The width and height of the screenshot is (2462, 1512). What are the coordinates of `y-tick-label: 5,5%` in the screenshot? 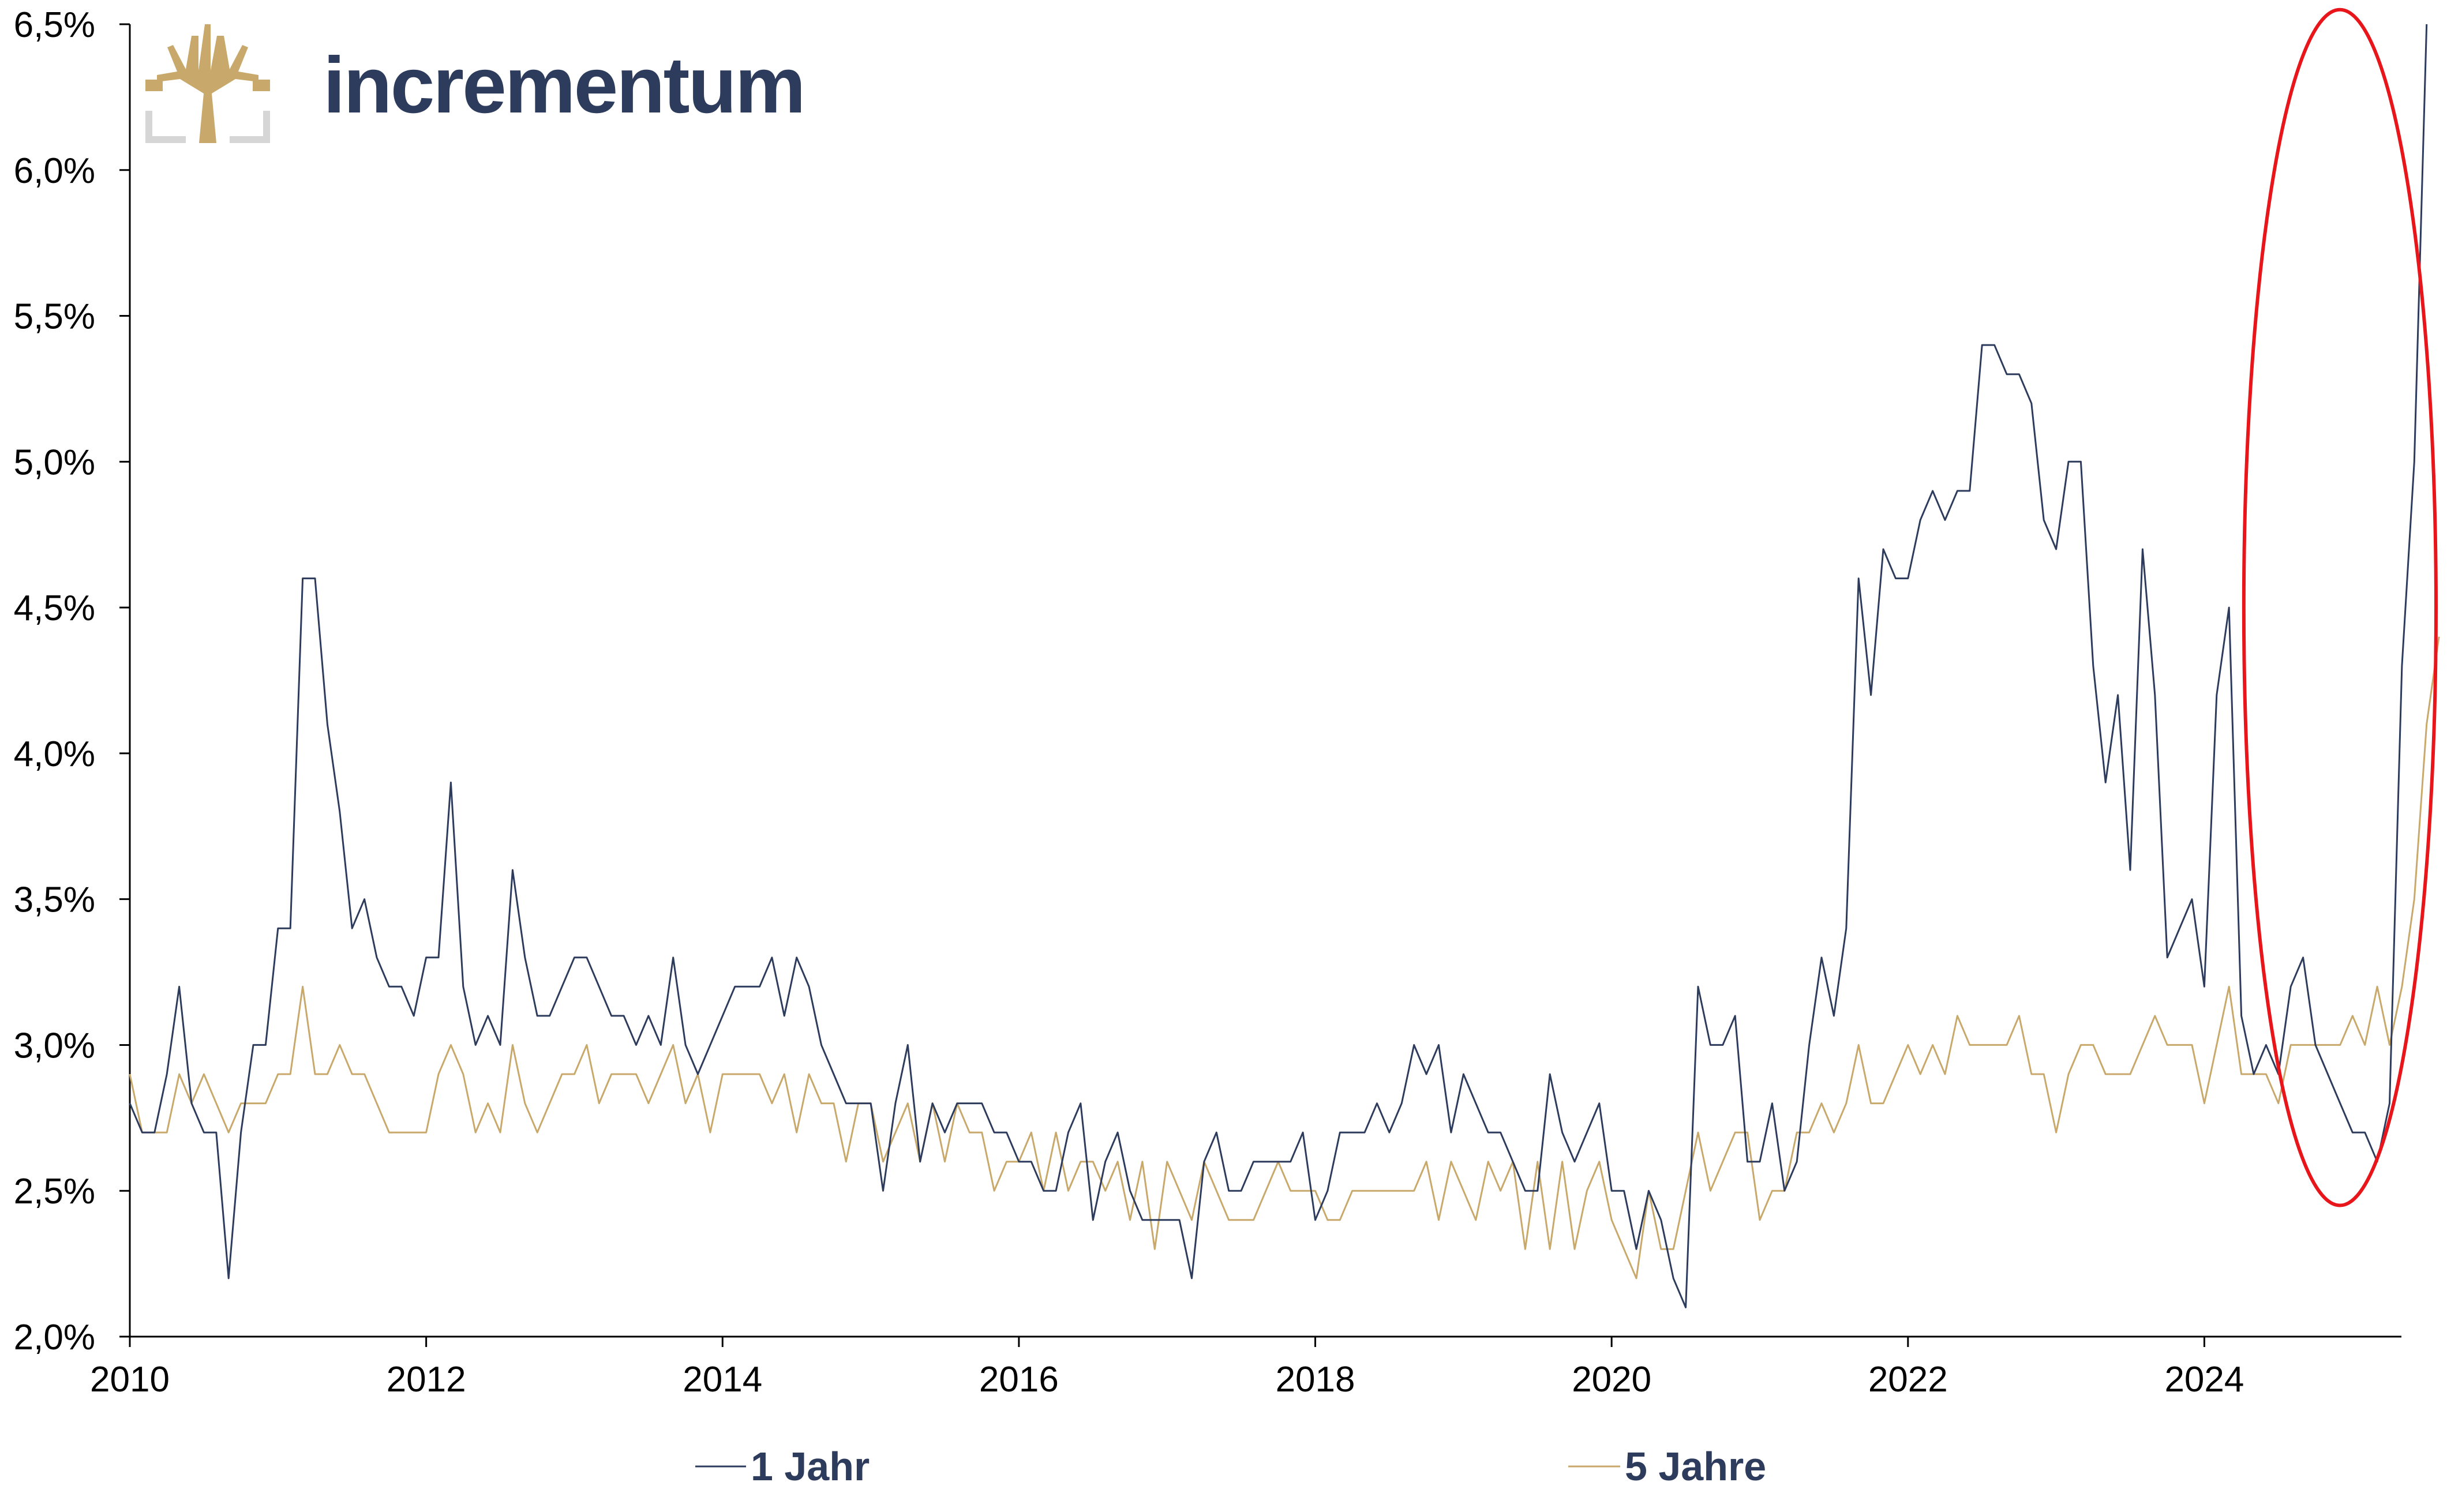 It's located at (55, 317).